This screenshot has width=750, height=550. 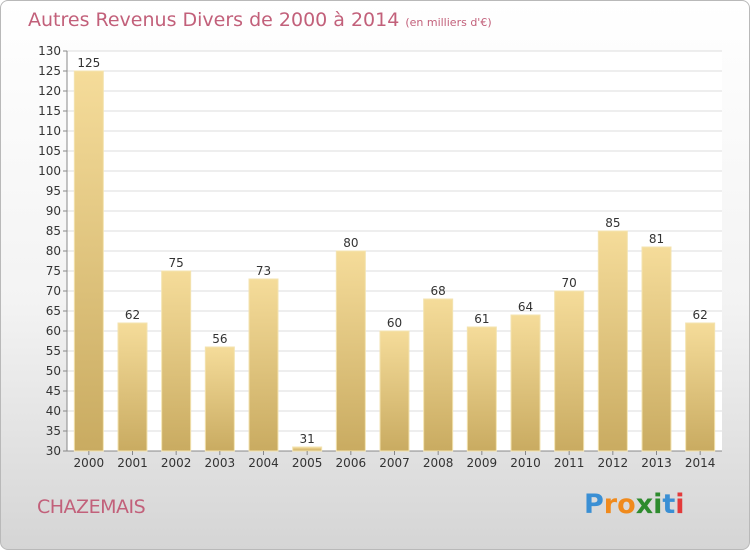 What do you see at coordinates (176, 463) in the screenshot?
I see `x-tick-label: 2002` at bounding box center [176, 463].